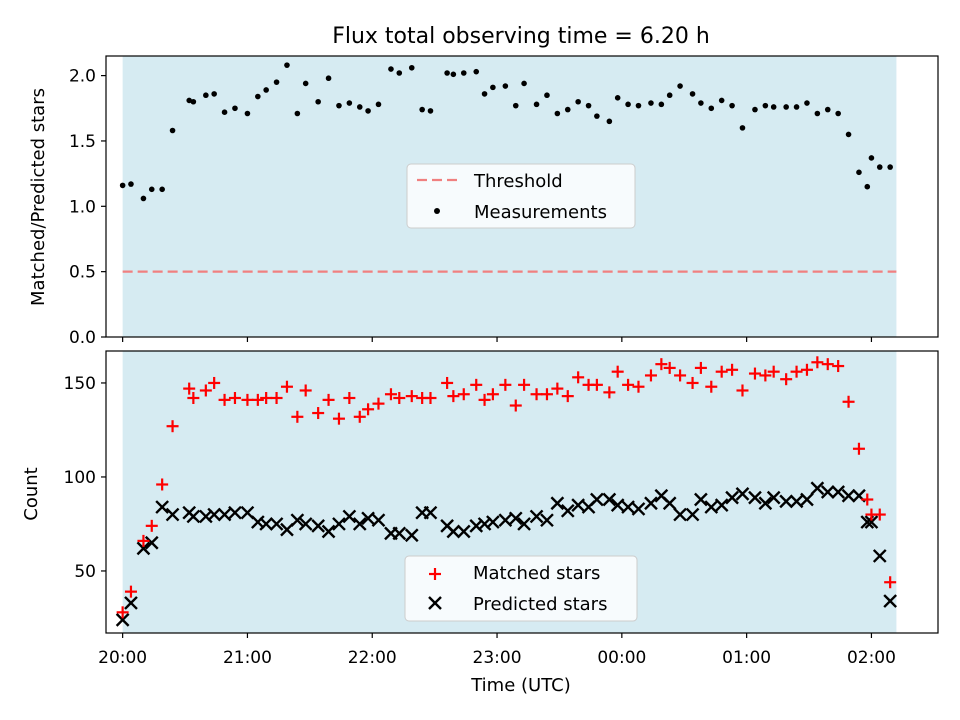  What do you see at coordinates (497, 650) in the screenshot?
I see `bottom-x-ticks: 20:00 21:00 22:00 23:00 00:00 01:00 02:00` at bounding box center [497, 650].